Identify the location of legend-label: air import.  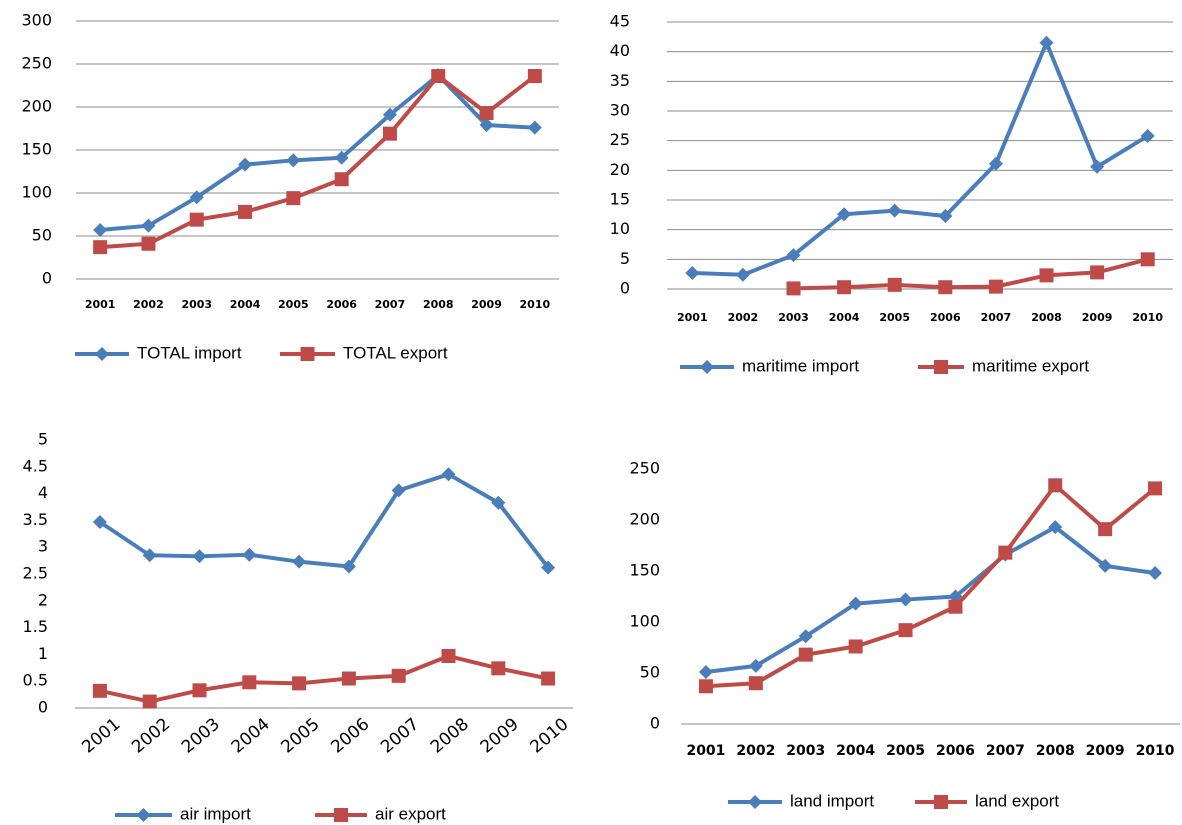
(215, 813).